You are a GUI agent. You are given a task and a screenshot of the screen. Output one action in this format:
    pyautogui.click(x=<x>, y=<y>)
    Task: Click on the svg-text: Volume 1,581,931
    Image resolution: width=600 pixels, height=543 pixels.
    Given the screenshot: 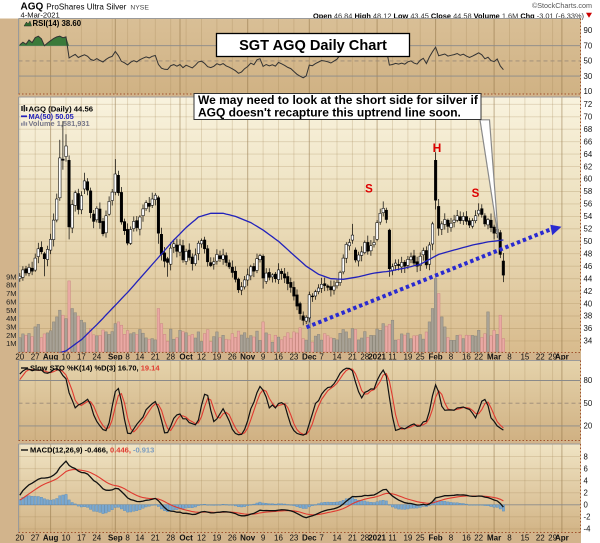 What is the action you would take?
    pyautogui.click(x=59, y=123)
    